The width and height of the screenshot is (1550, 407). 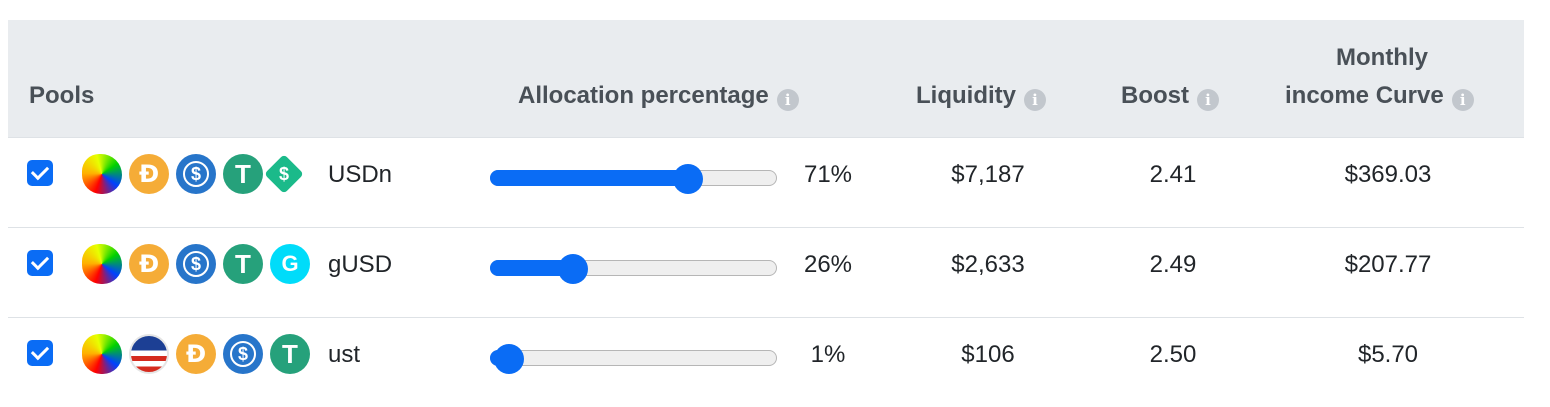 What do you see at coordinates (981, 96) in the screenshot?
I see `header-liquidity: Liquidity i` at bounding box center [981, 96].